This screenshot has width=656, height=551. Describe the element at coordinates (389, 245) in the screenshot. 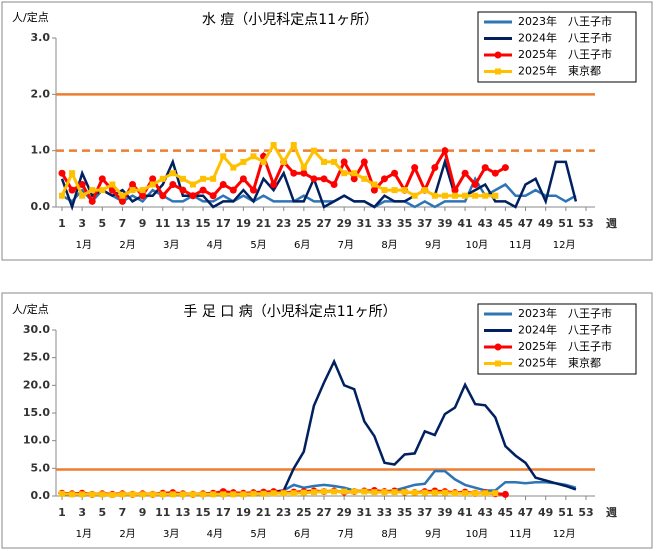

I see `month-label: 8月` at that location.